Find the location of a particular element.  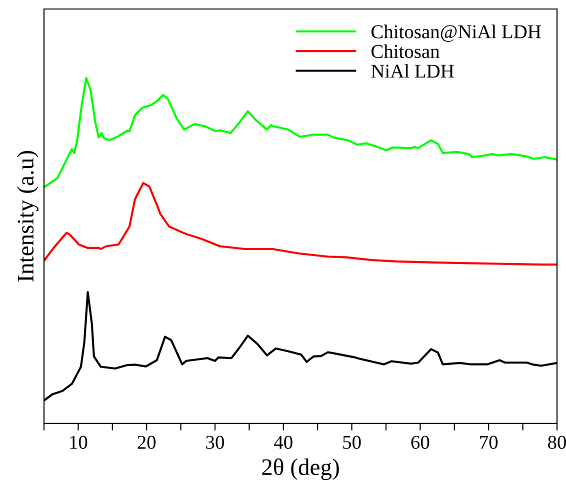

x-tick-label: 20 is located at coordinates (147, 442).